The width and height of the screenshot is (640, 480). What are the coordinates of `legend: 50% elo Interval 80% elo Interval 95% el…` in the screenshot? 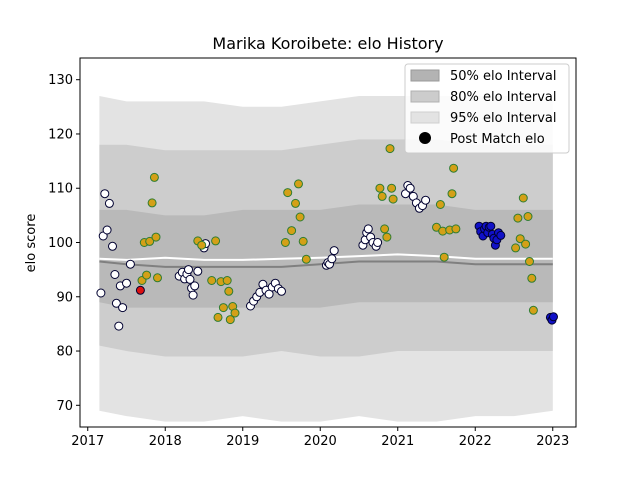 It's located at (487, 108).